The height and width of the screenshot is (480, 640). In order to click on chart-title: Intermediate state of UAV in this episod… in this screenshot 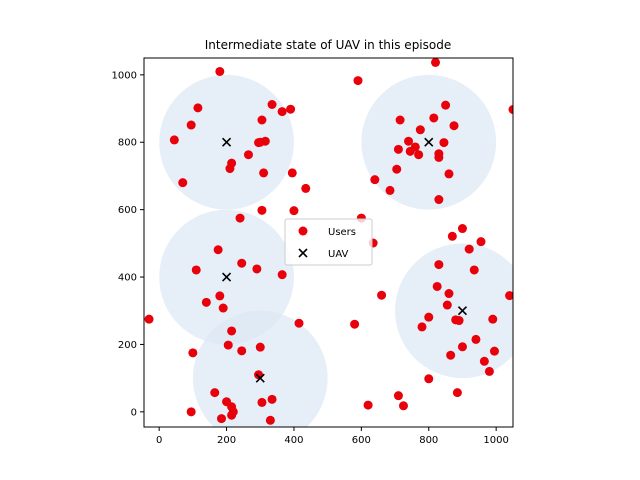, I will do `click(328, 45)`.